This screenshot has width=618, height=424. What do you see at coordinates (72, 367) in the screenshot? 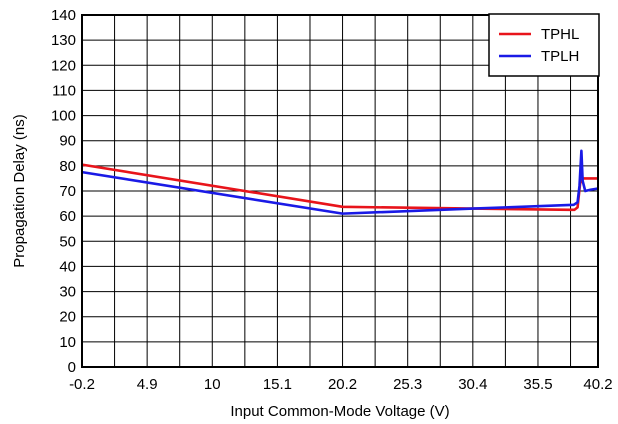
I see `y-tick-label: 0` at bounding box center [72, 367].